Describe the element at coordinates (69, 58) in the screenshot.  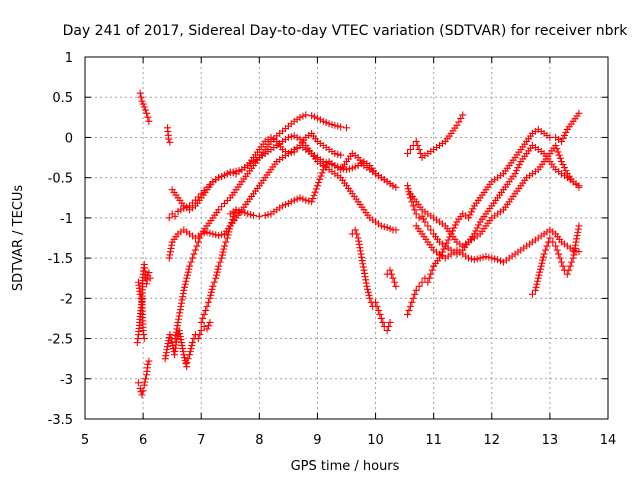
I see `y-tick-label: 1` at that location.